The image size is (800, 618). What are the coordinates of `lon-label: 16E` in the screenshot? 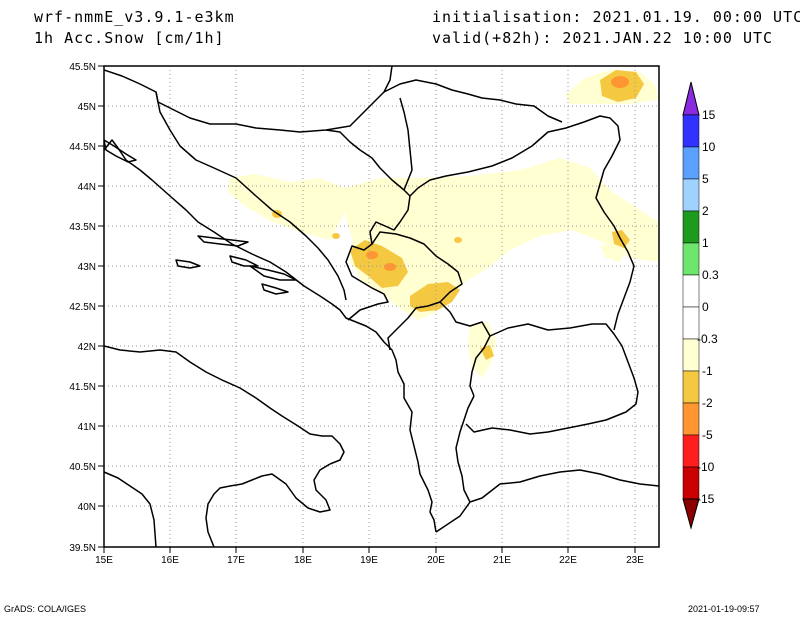 It's located at (170, 560).